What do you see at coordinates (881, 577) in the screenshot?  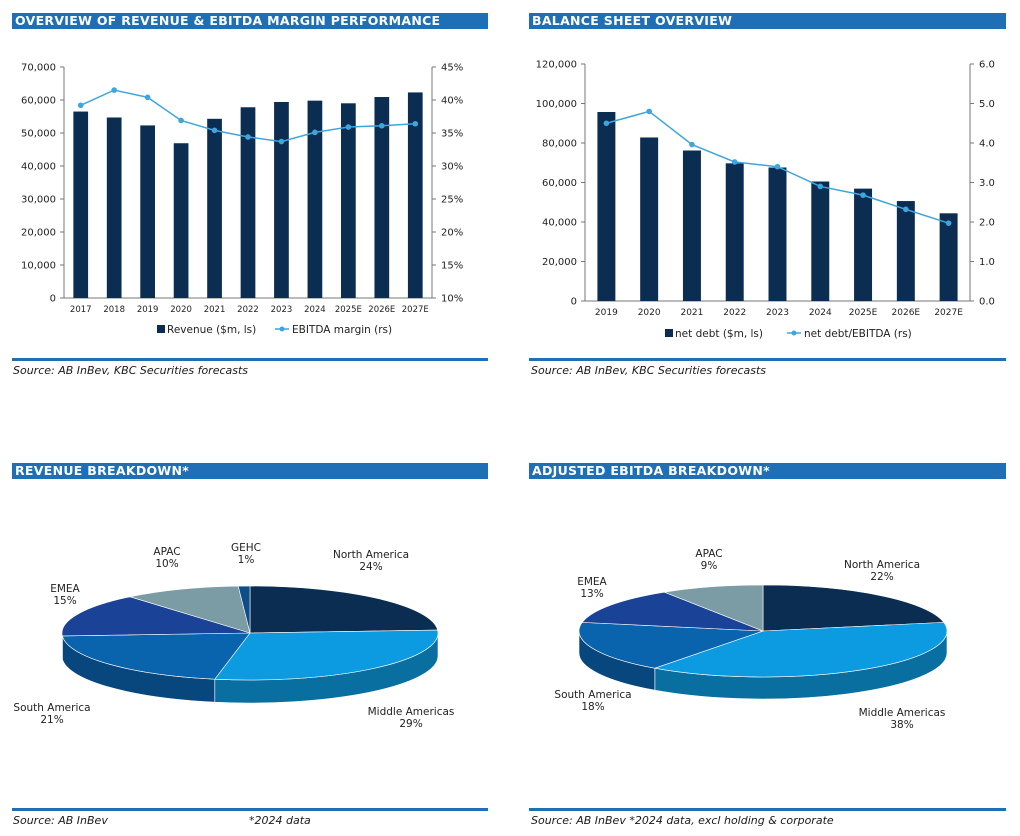 I see `pie-slice-value: 22%` at bounding box center [881, 577].